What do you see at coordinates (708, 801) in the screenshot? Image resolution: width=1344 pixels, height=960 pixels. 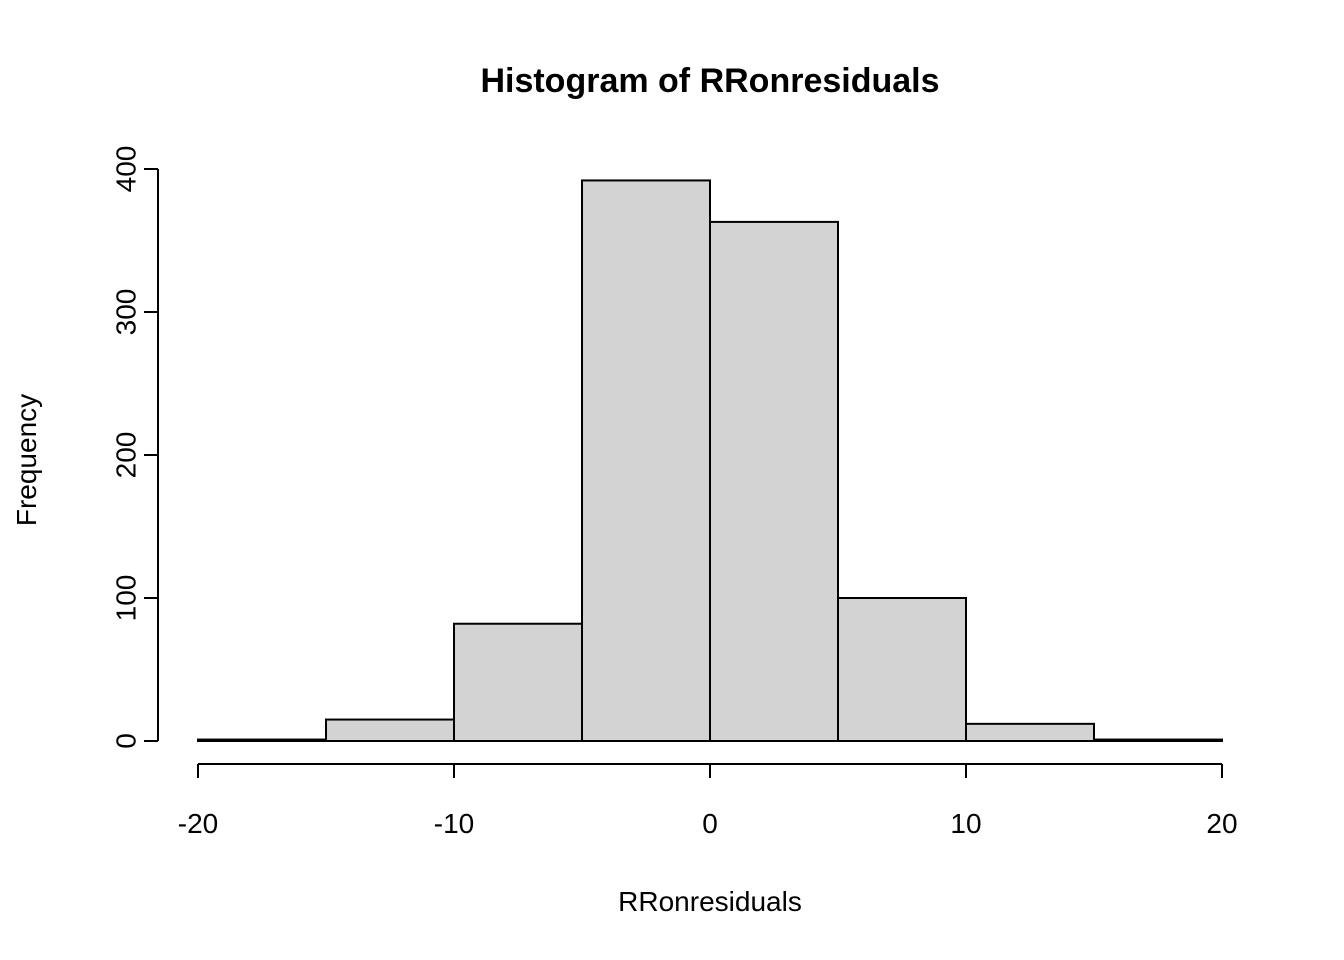 I see `x-axis: -20 -10 0 10 20` at bounding box center [708, 801].